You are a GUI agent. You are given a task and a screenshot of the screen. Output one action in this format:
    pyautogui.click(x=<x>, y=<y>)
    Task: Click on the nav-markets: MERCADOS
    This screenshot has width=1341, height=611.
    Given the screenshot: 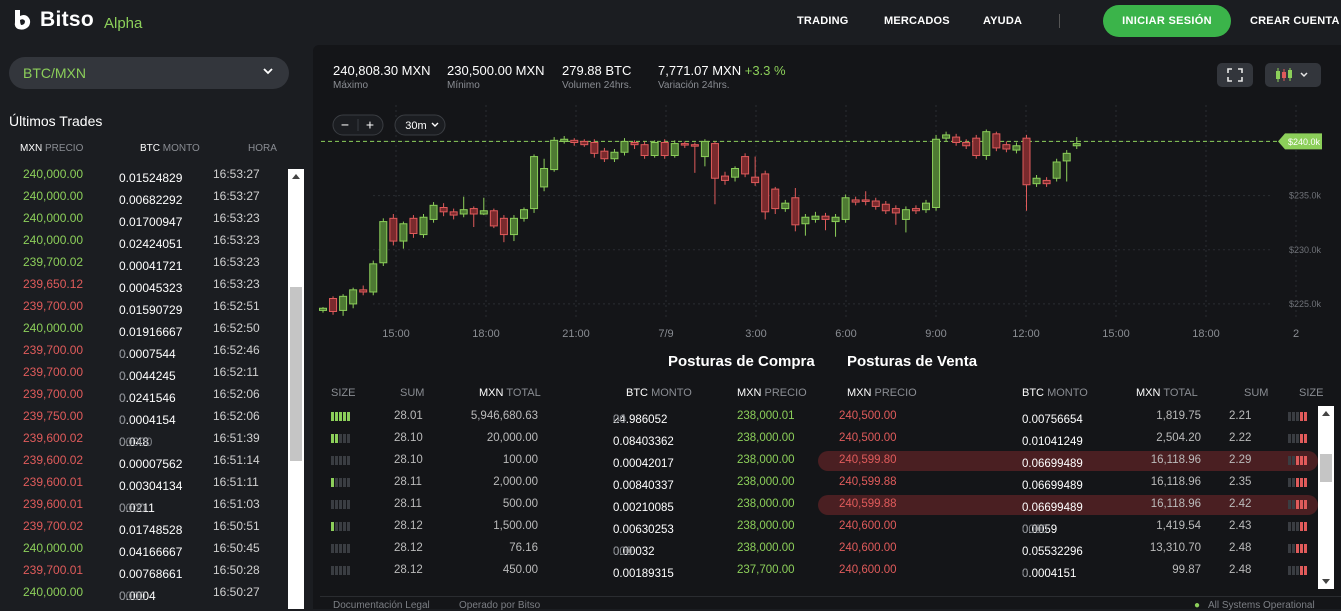 What is the action you would take?
    pyautogui.click(x=917, y=21)
    